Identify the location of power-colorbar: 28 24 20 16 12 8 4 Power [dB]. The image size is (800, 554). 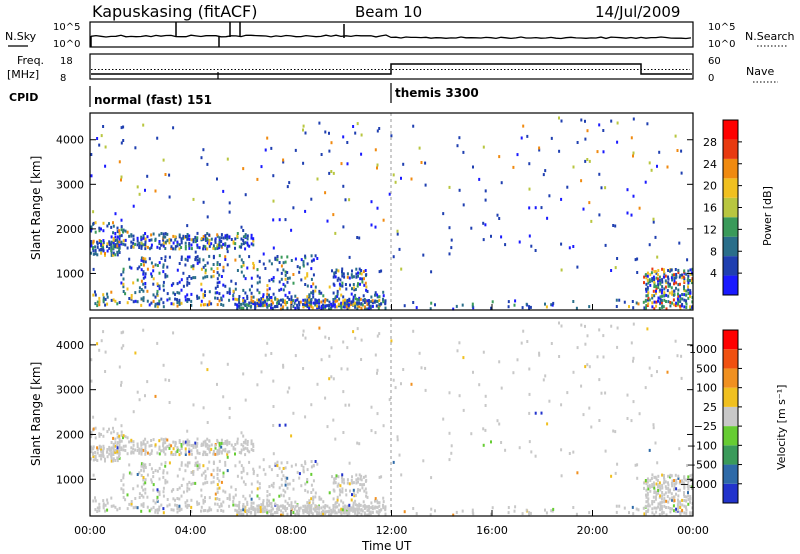
(738, 207).